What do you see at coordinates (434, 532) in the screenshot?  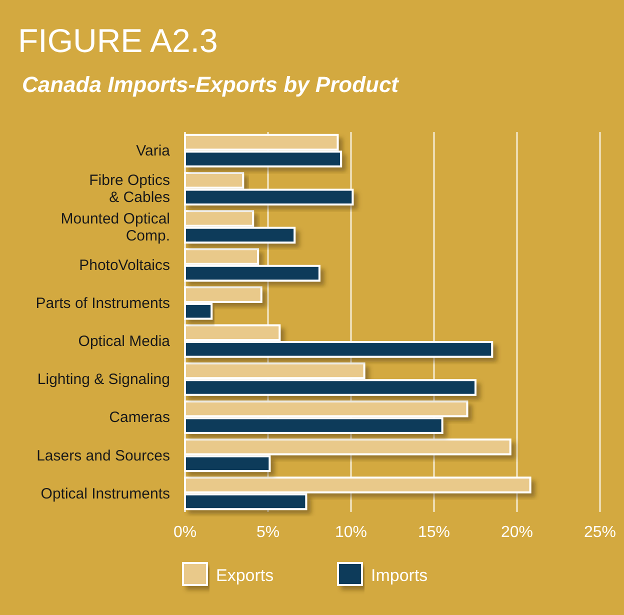 I see `x-tick-label: 15%` at bounding box center [434, 532].